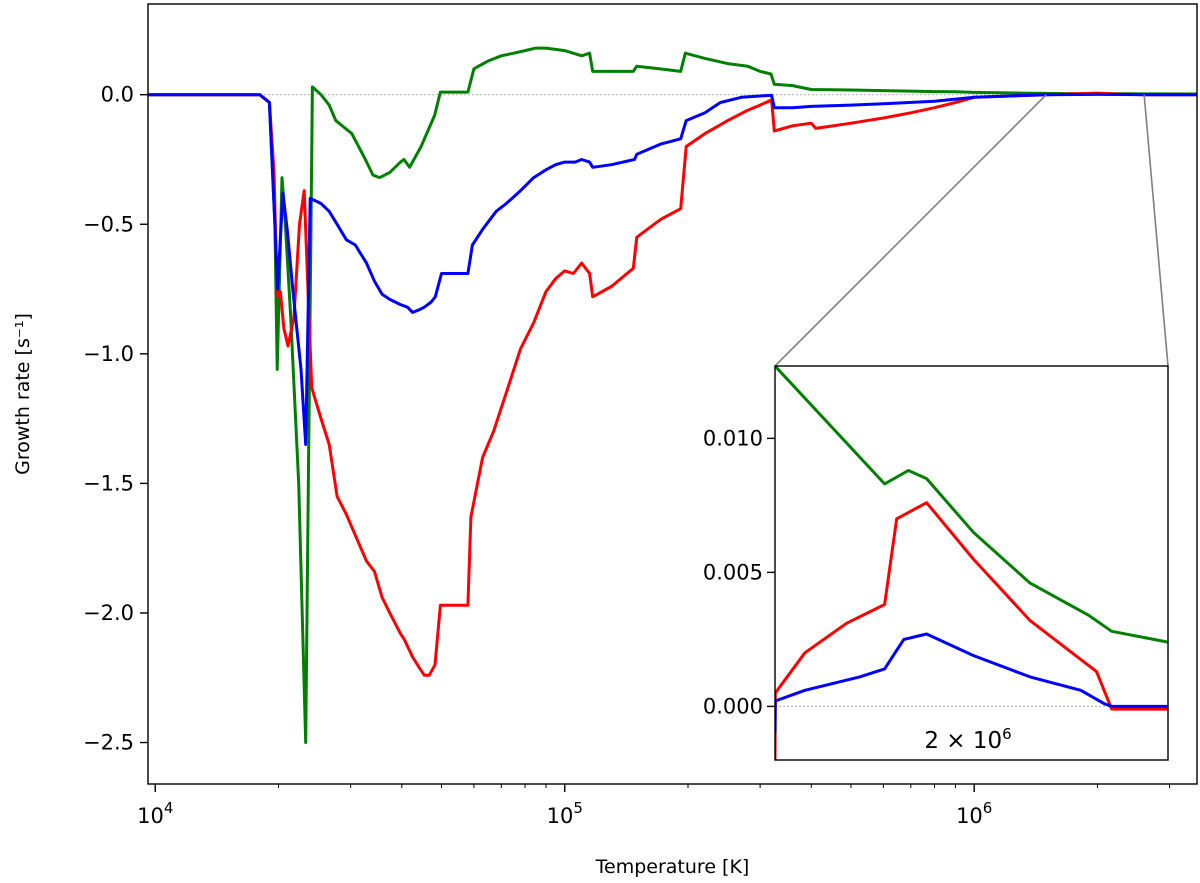  What do you see at coordinates (733, 706) in the screenshot?
I see `inset-y-tick-label: 0.000` at bounding box center [733, 706].